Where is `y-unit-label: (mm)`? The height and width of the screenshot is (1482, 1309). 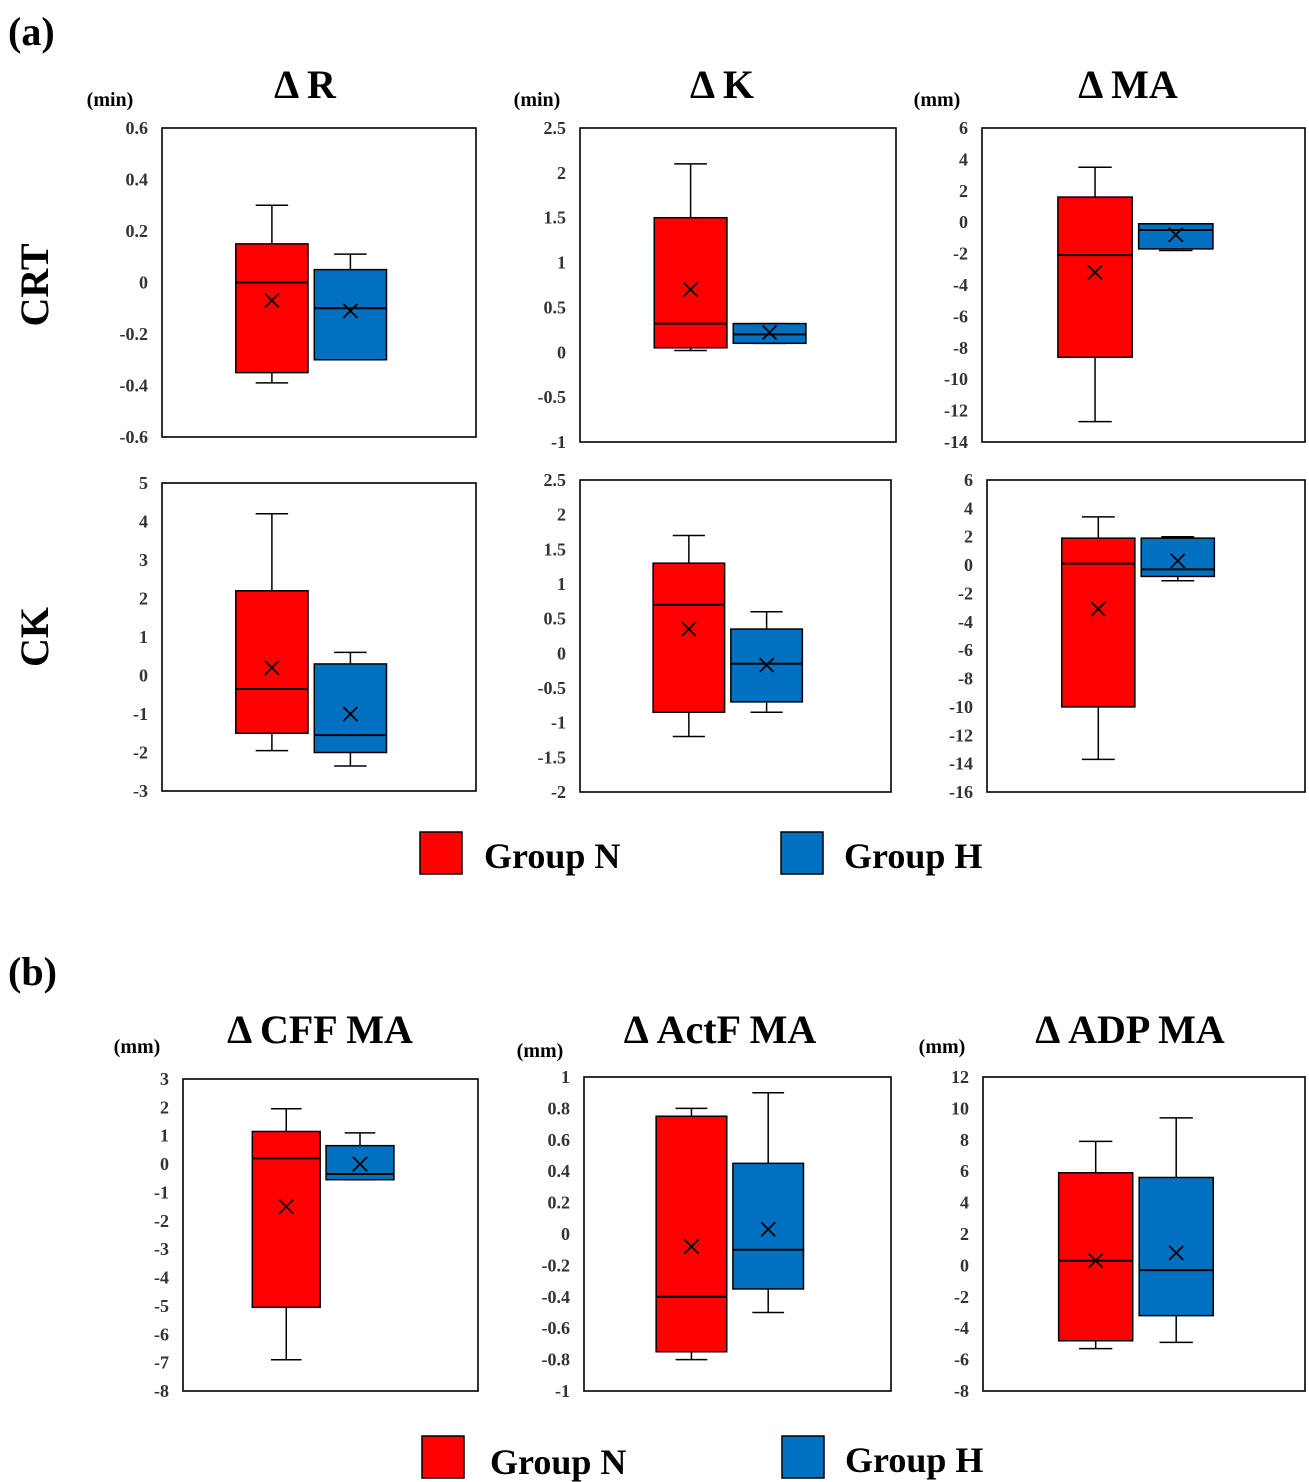 y-unit-label: (mm) is located at coordinates (137, 1047).